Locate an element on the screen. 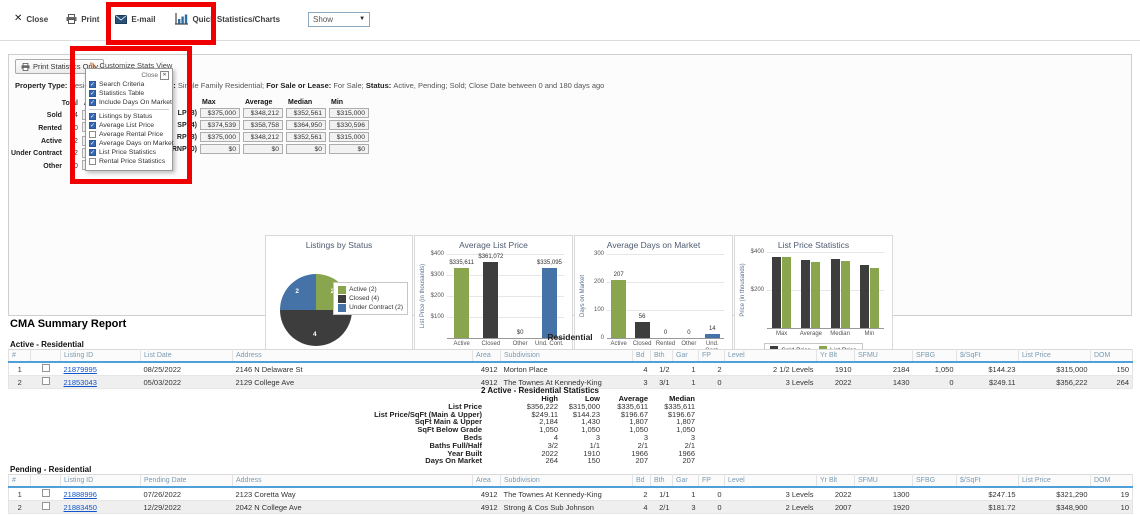 Image resolution: width=1140 pixels, height=515 pixels. popup-option-label: Search Criteria is located at coordinates (122, 84).